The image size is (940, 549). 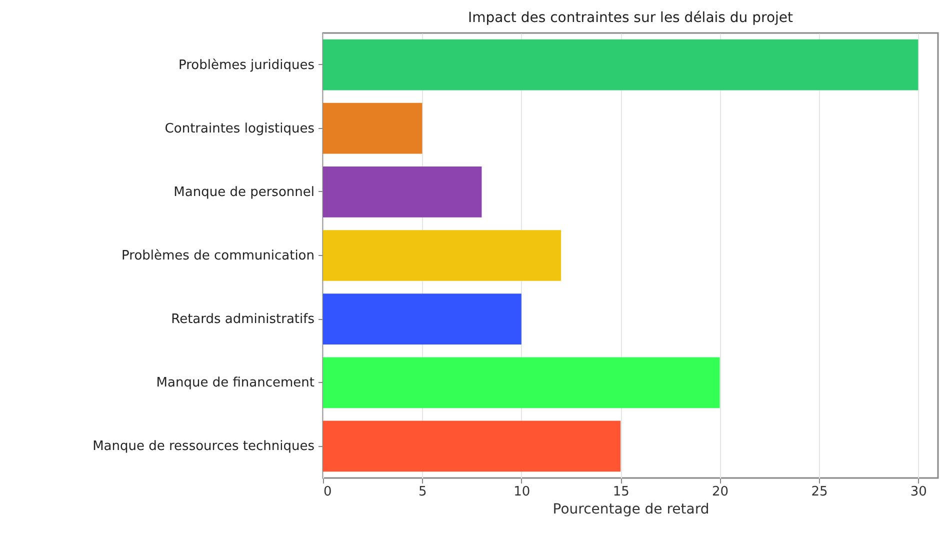 I want to click on y-tick-label: Problèmes juridiques, so click(x=246, y=65).